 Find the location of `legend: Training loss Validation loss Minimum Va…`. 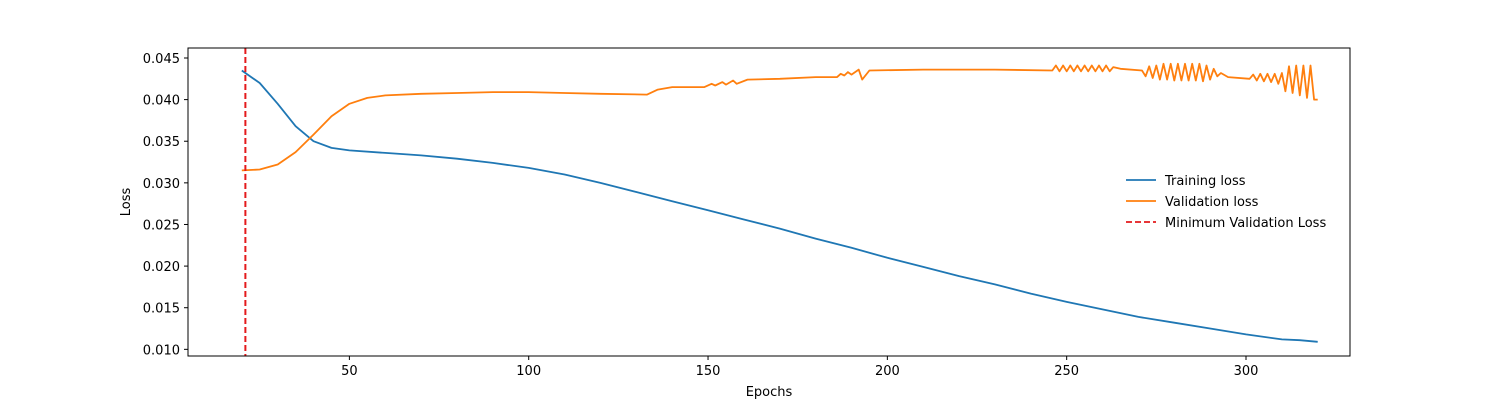

legend: Training loss Validation loss Minimum Va… is located at coordinates (1226, 202).